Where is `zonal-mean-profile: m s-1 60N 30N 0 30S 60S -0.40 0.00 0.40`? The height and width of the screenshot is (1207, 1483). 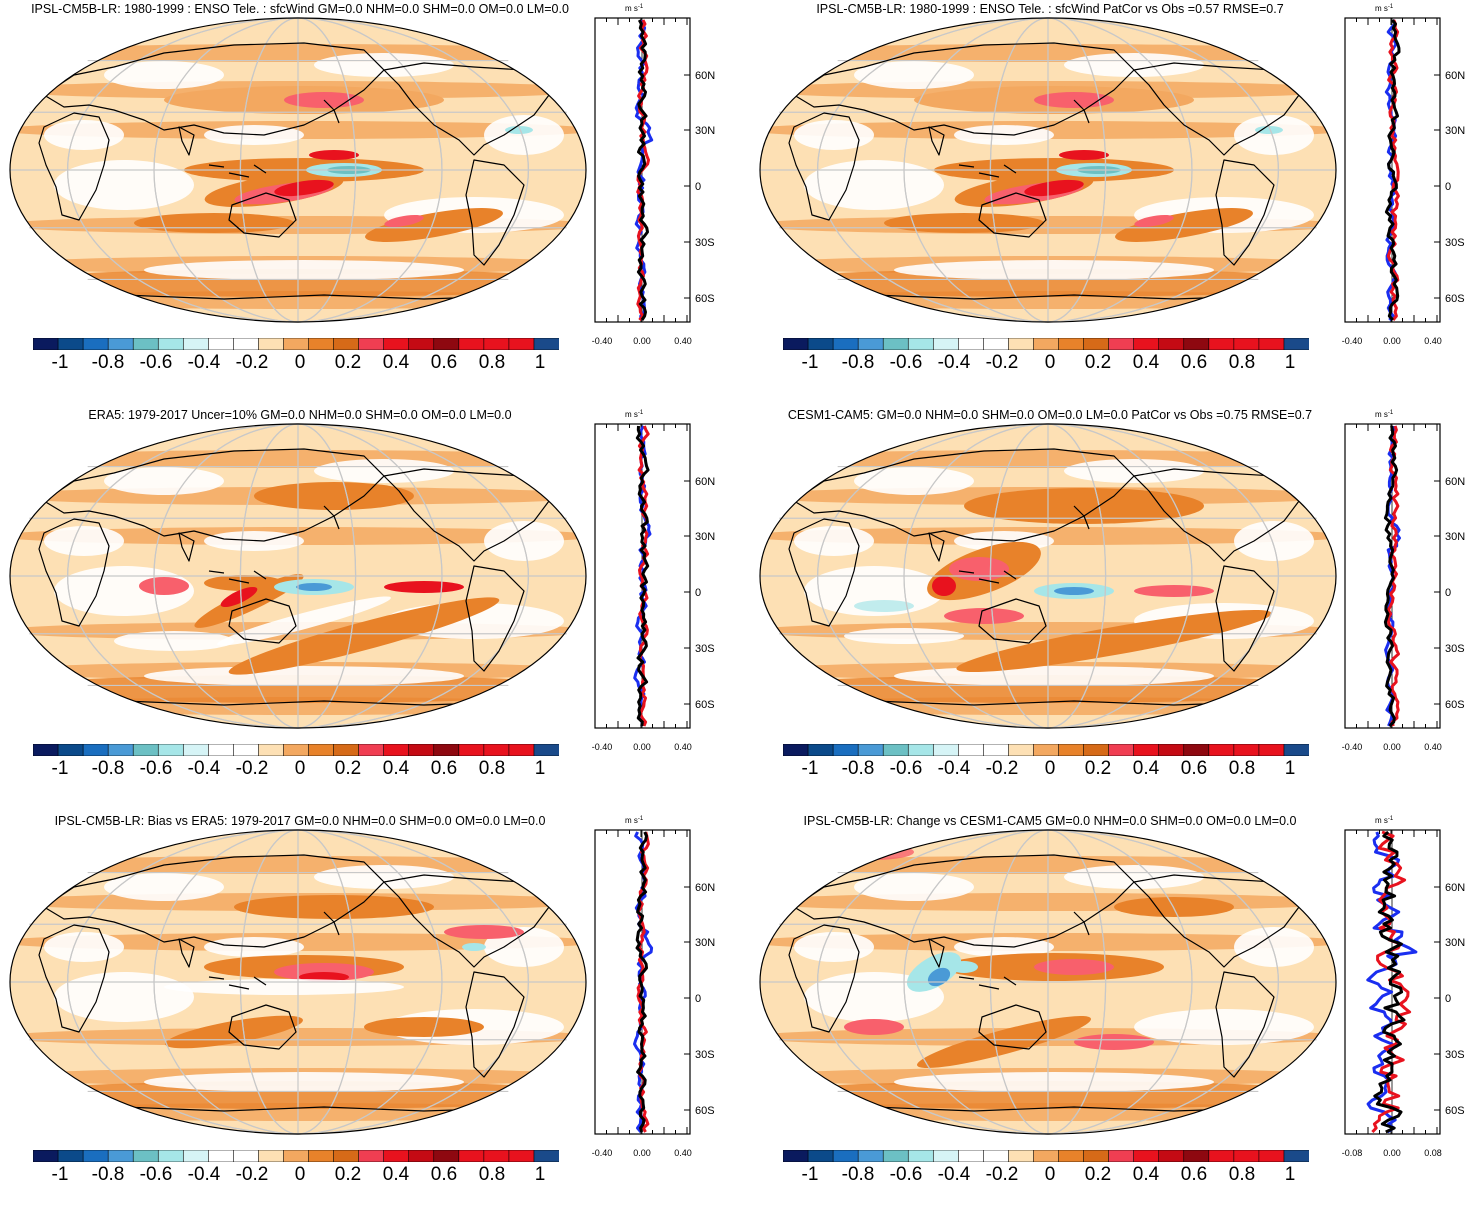 zonal-mean-profile: m s-1 60N 30N 0 30S 60S -0.40 0.00 0.40 is located at coordinates (653, 581).